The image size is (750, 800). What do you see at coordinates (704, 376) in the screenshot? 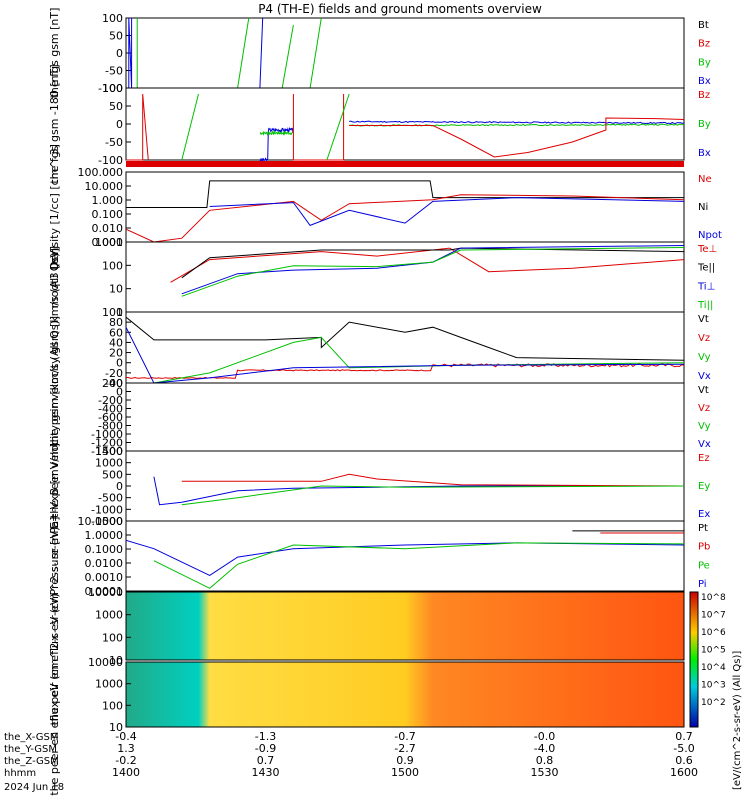
I see `legend-entry: Vx` at bounding box center [704, 376].